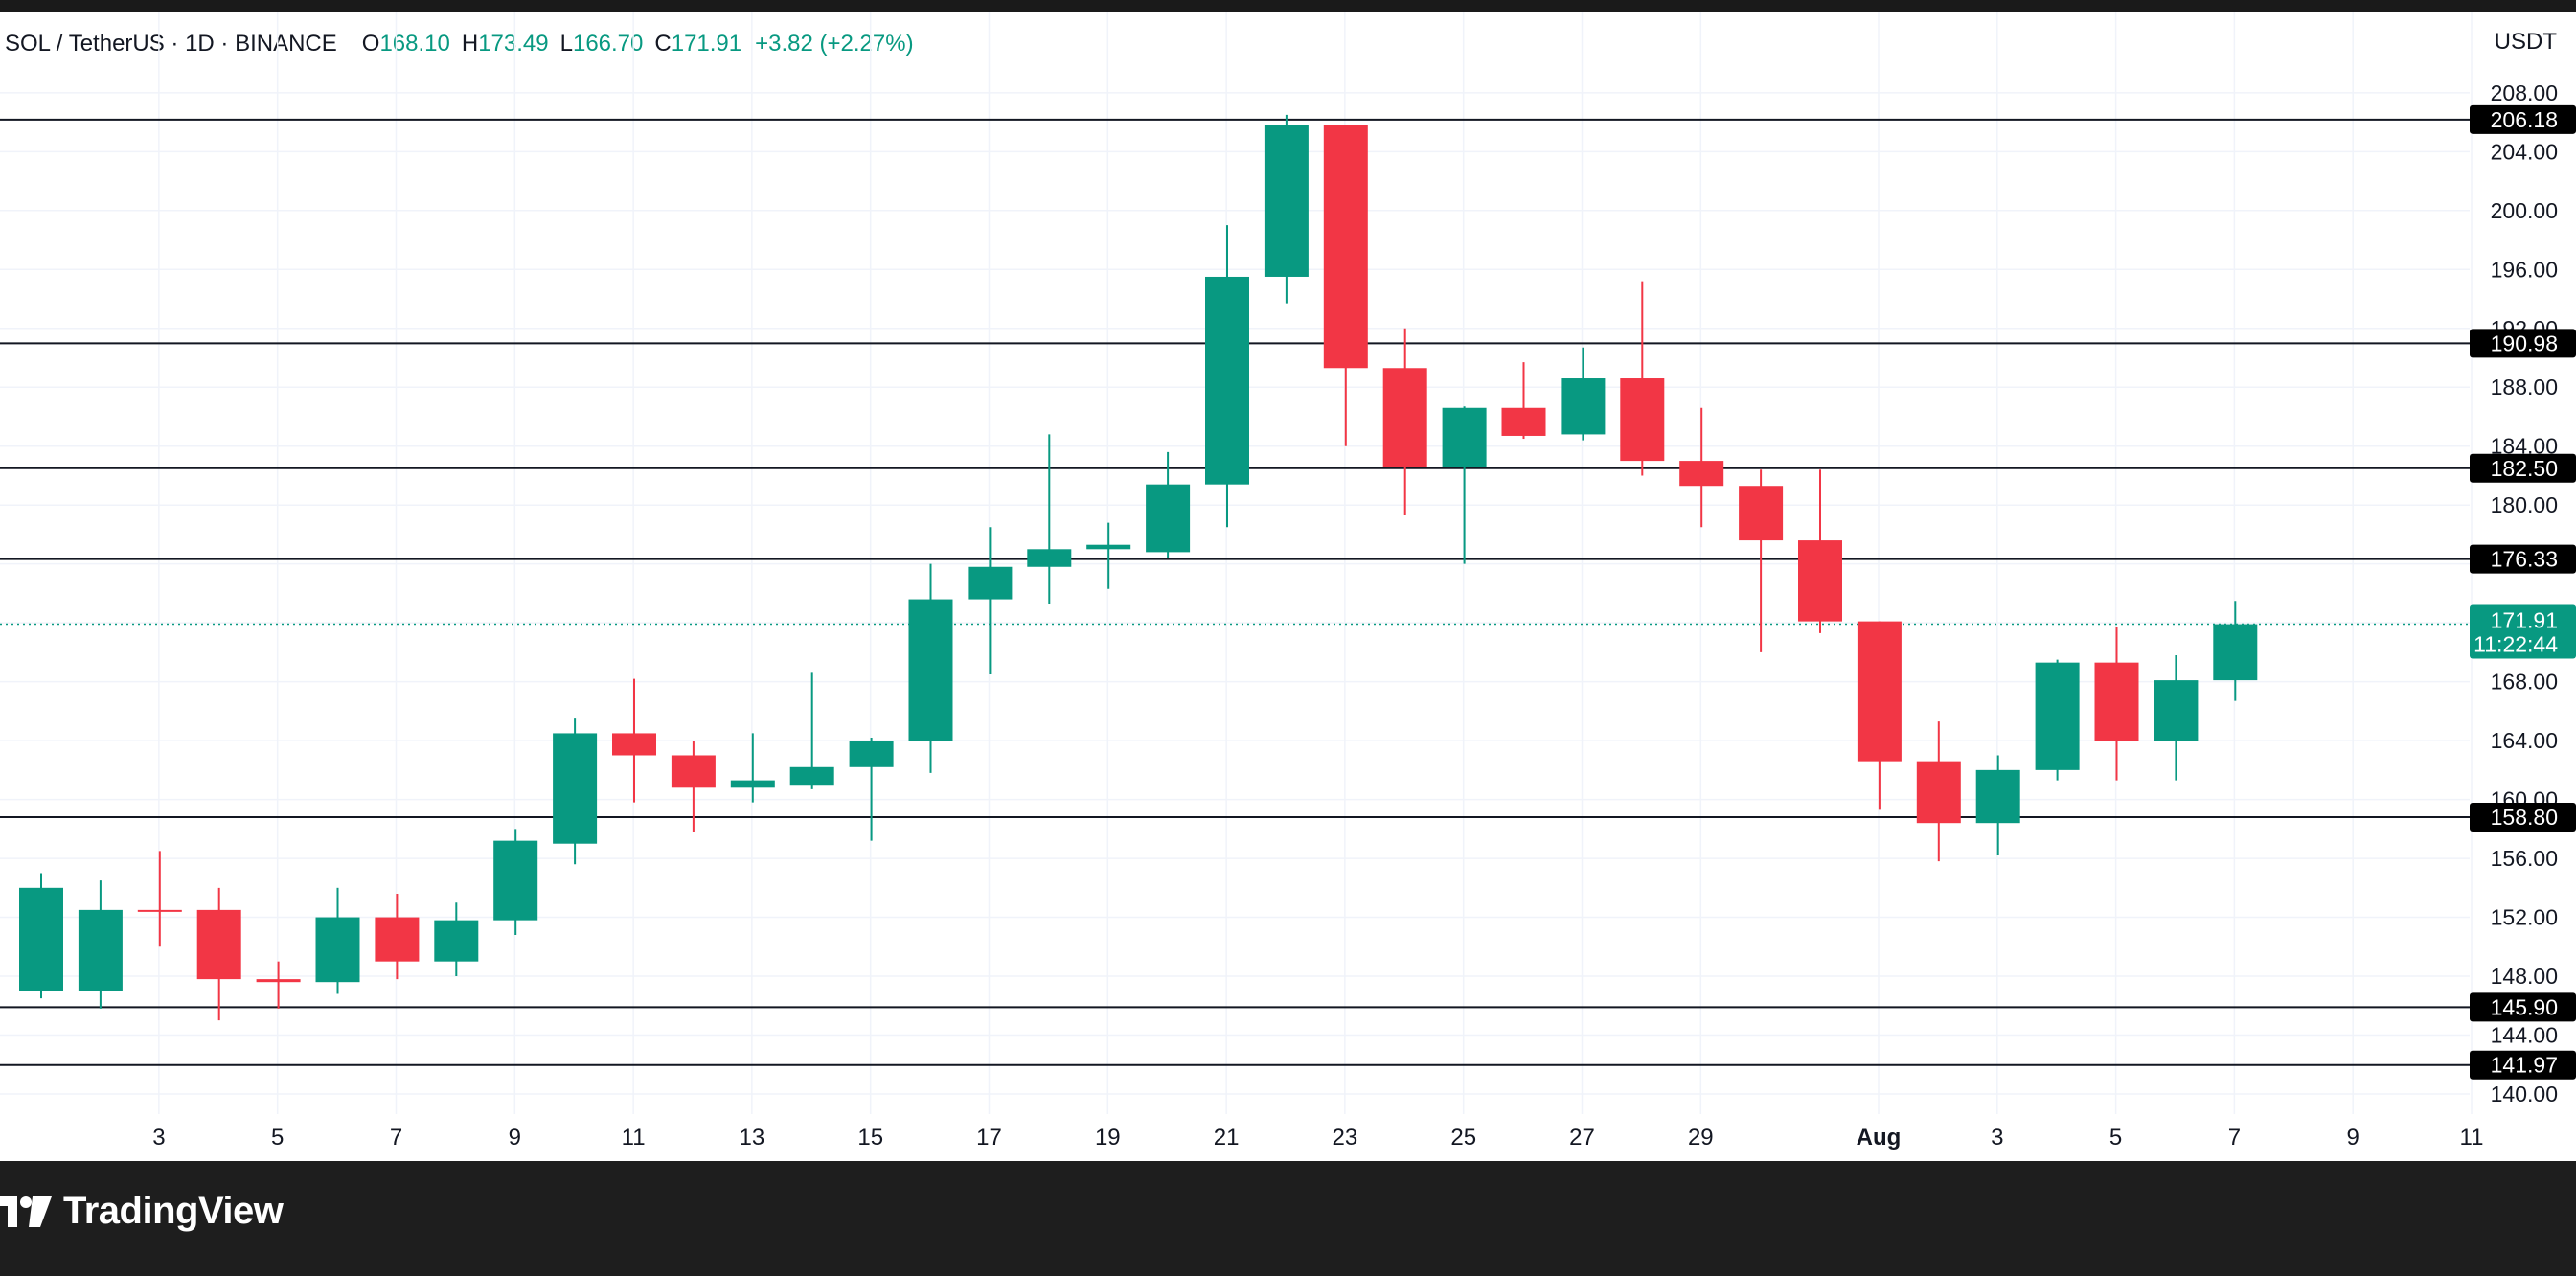 Image resolution: width=2576 pixels, height=1276 pixels. What do you see at coordinates (1108, 1138) in the screenshot?
I see `x-tick-label: 19` at bounding box center [1108, 1138].